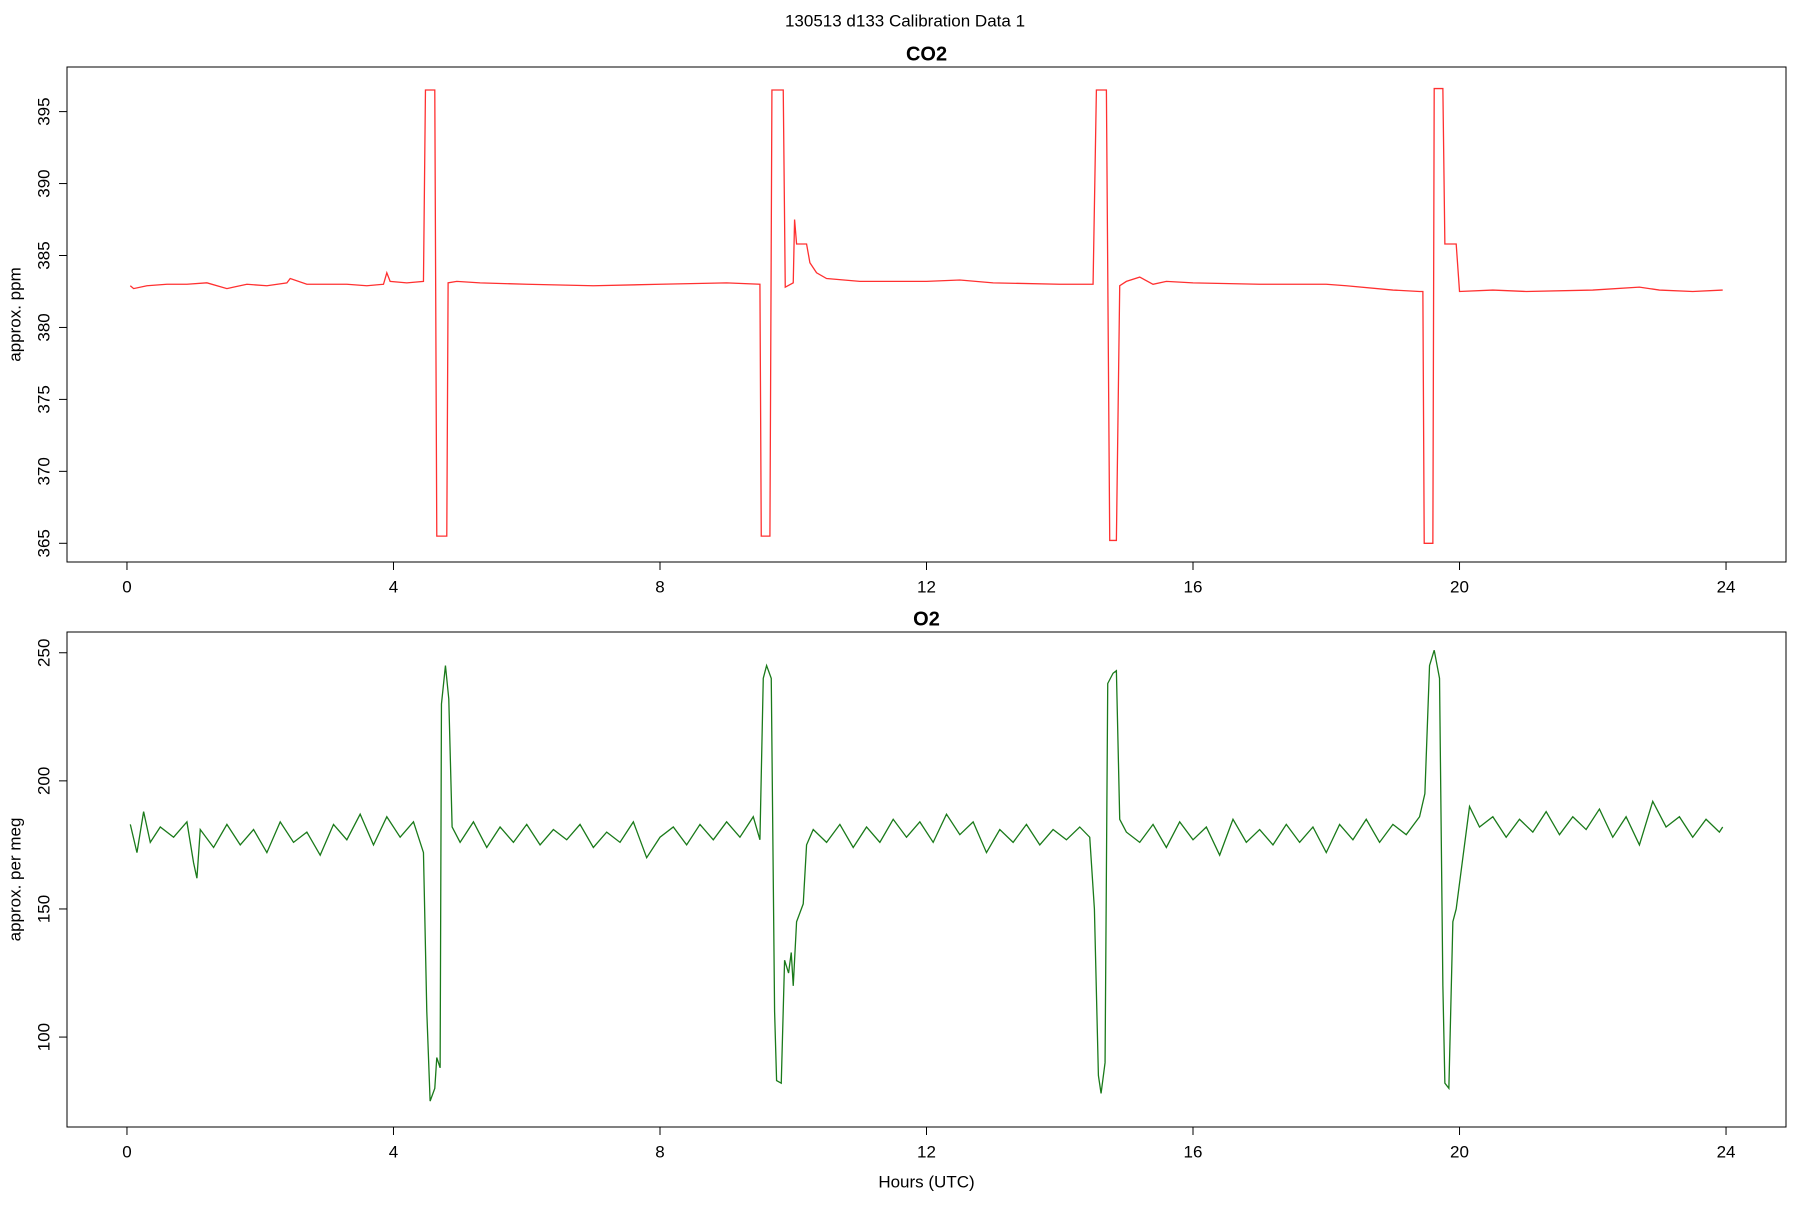 The height and width of the screenshot is (1205, 1800). What do you see at coordinates (43, 111) in the screenshot?
I see `y-tick-label: 395` at bounding box center [43, 111].